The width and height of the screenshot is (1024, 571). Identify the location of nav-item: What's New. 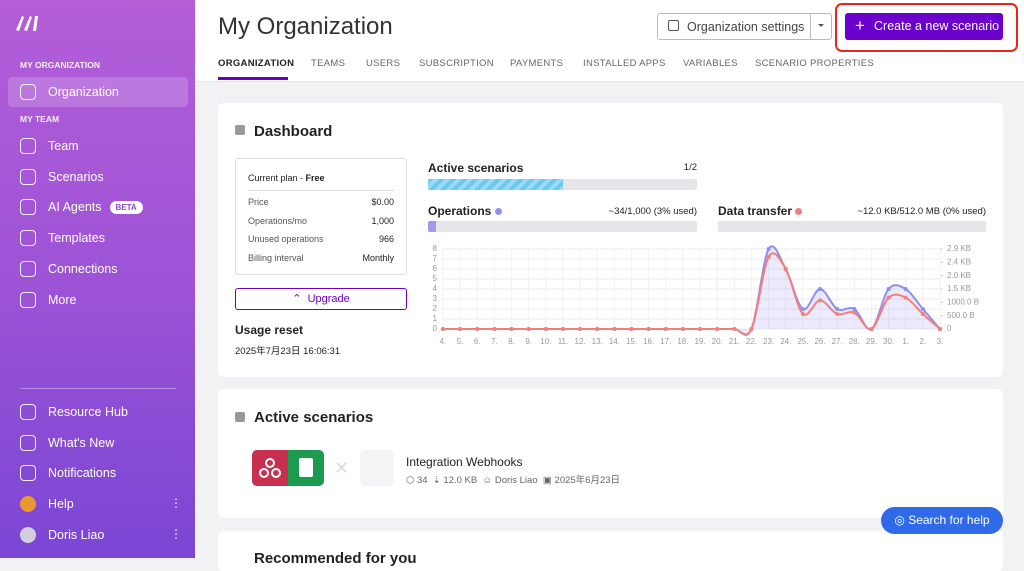
(67, 442).